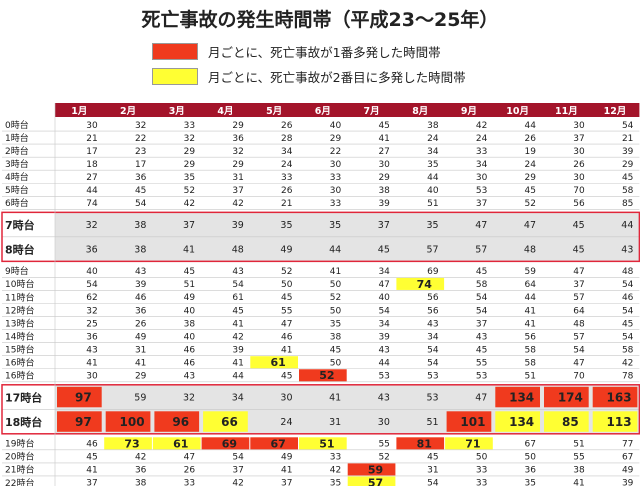  I want to click on legend-swatch-first, so click(175, 51).